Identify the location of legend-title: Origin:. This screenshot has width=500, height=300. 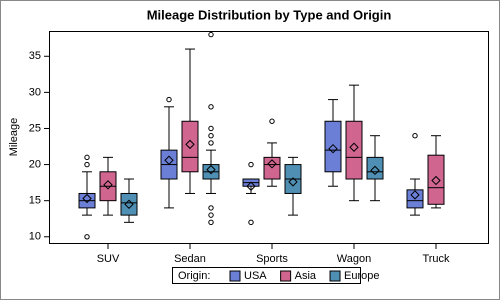
(194, 276).